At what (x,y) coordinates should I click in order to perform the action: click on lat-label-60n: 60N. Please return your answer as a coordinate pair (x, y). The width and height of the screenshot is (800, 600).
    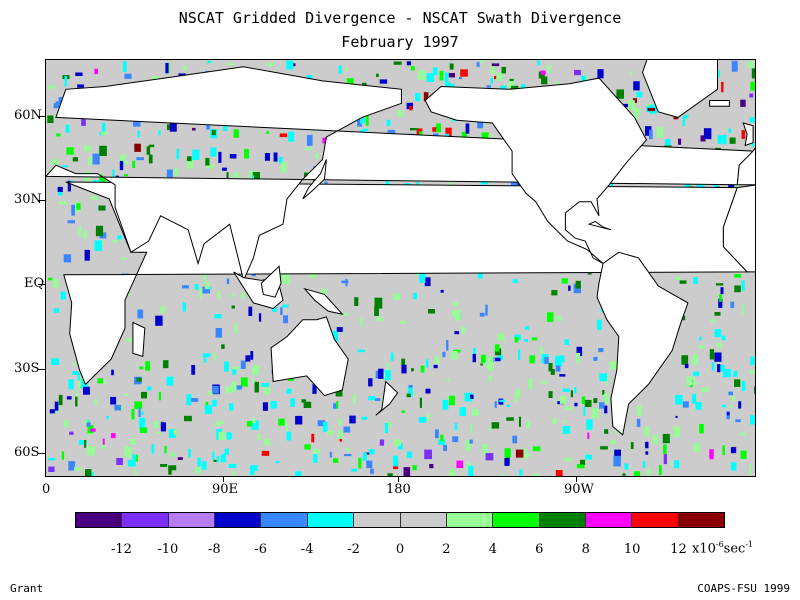
    Looking at the image, I should click on (28, 115).